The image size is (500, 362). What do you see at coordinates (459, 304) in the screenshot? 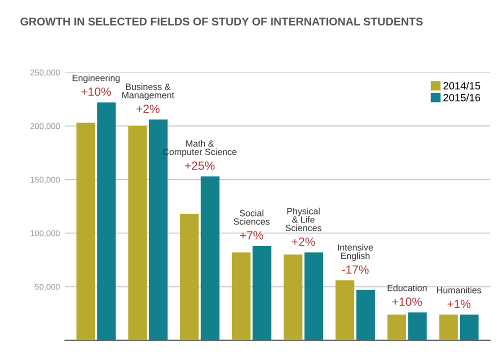
I see `annotation: +1%` at bounding box center [459, 304].